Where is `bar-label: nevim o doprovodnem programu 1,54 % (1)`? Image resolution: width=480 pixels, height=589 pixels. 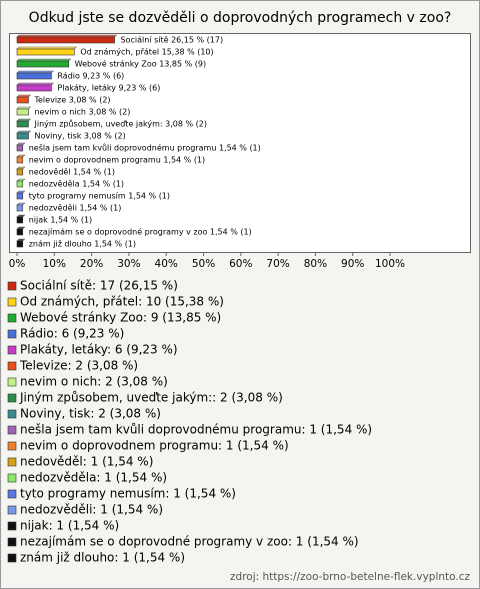 bar-label: nevim o doprovodnem programu 1,54 % (1) is located at coordinates (117, 160).